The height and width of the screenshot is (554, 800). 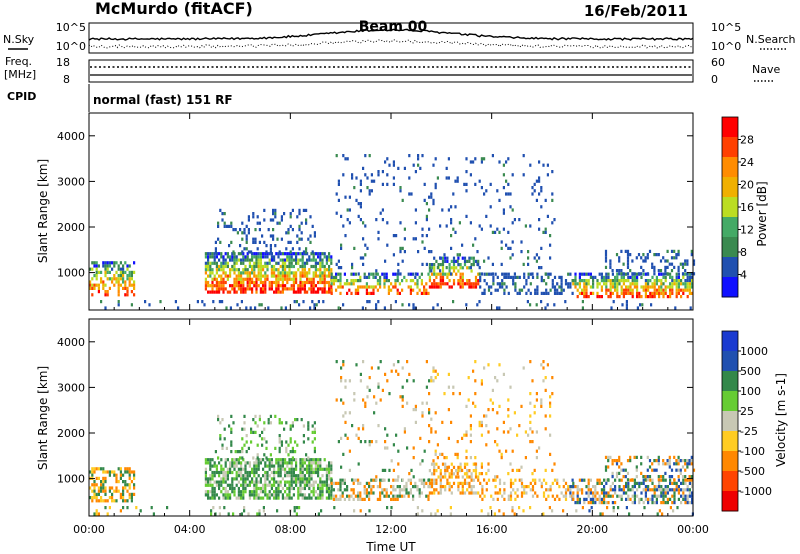 What do you see at coordinates (730, 381) in the screenshot?
I see `colorbar-swatch` at bounding box center [730, 381].